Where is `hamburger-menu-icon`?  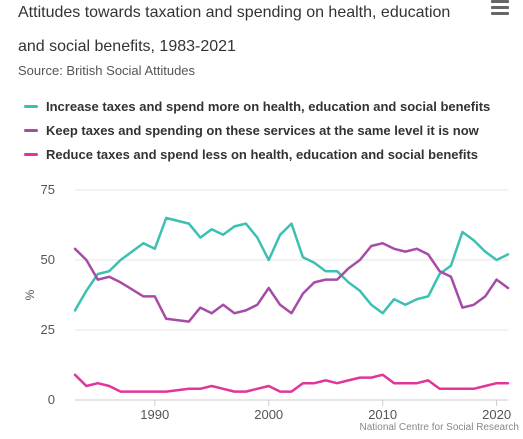 hamburger-menu-icon is located at coordinates (500, 8).